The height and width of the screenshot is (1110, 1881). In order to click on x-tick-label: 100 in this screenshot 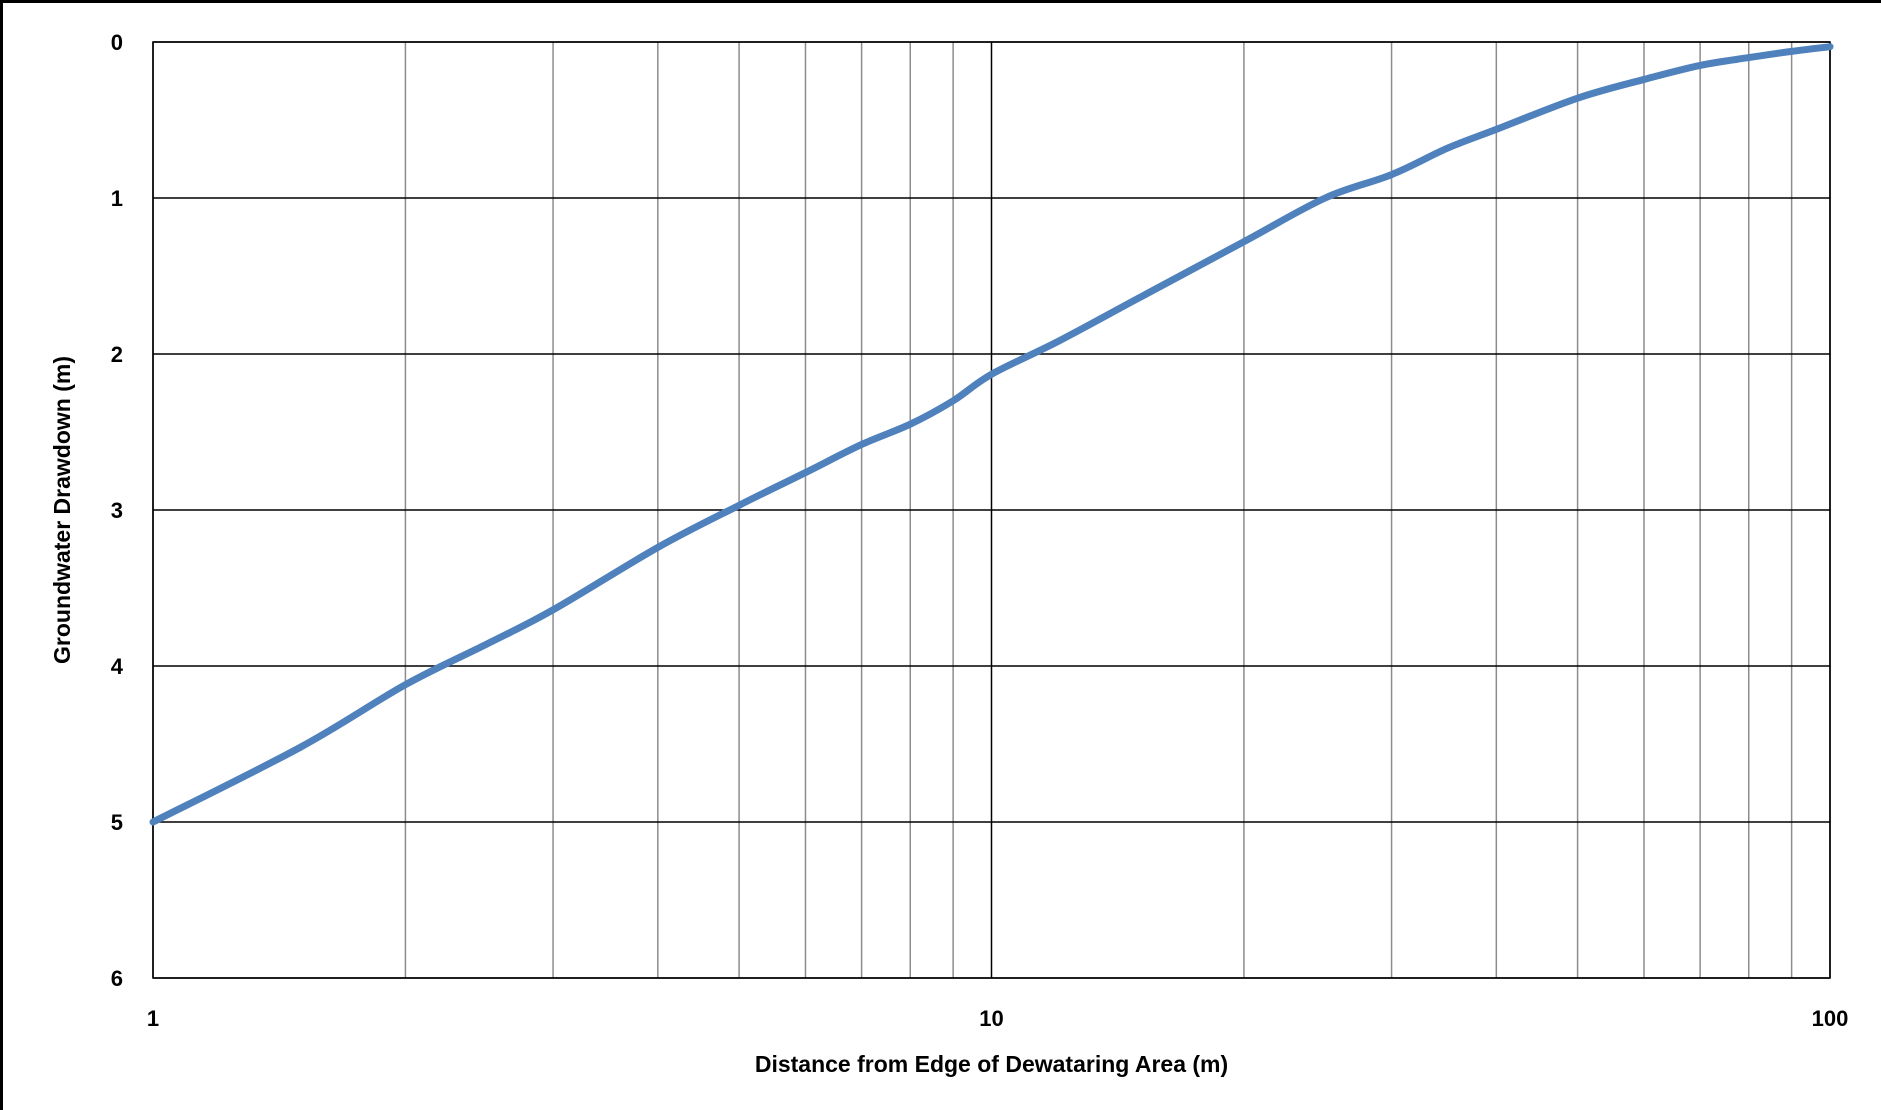, I will do `click(1830, 1018)`.